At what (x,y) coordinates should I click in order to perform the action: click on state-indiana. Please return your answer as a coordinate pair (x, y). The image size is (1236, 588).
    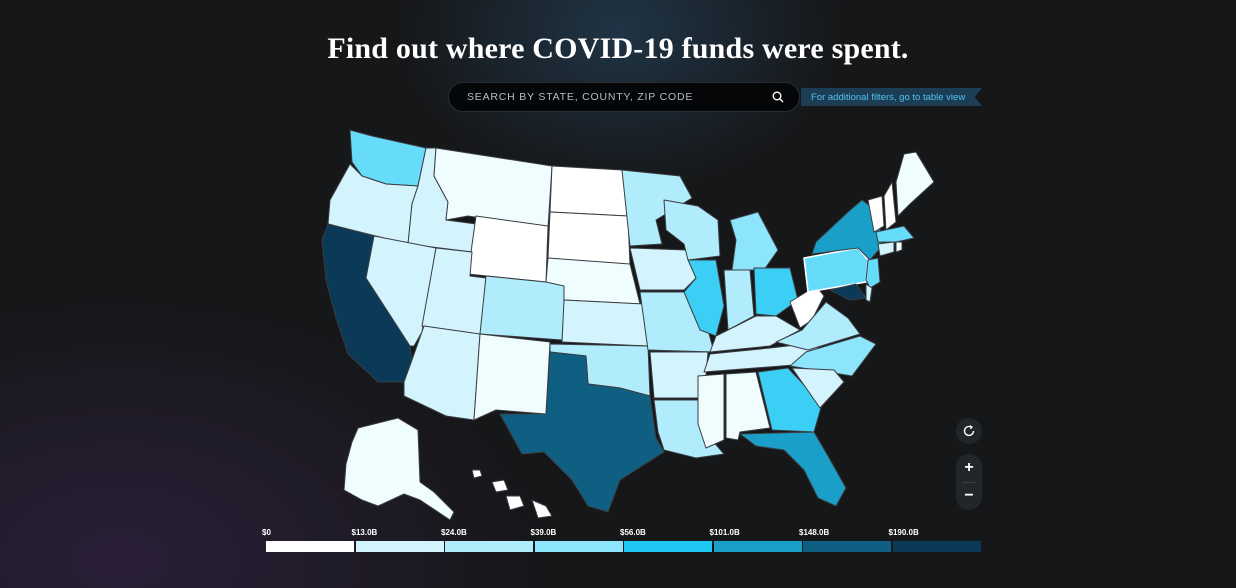
    Looking at the image, I should click on (739, 300).